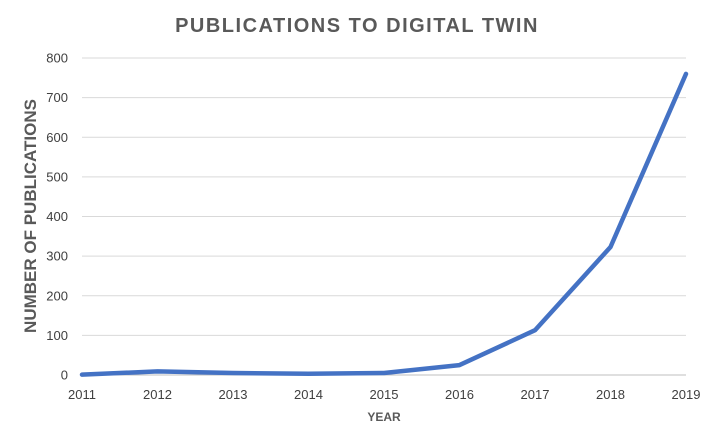 Image resolution: width=715 pixels, height=441 pixels. I want to click on y-tick-label: 500, so click(57, 176).